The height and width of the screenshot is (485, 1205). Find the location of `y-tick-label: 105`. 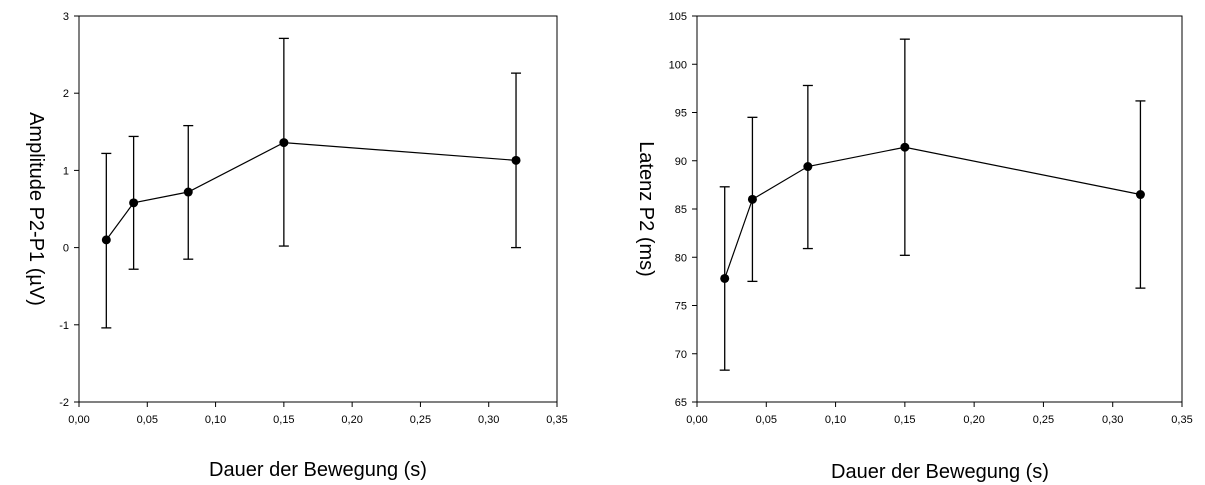

y-tick-label: 105 is located at coordinates (678, 17).